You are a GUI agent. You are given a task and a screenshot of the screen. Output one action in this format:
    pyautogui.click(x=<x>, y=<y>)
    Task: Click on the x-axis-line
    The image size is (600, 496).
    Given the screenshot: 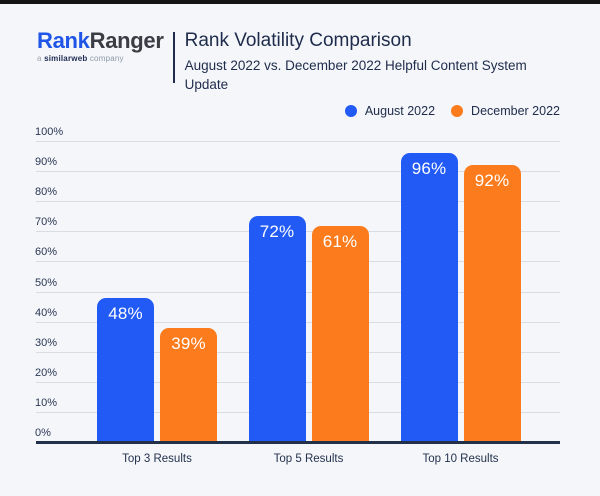 What is the action you would take?
    pyautogui.click(x=298, y=442)
    